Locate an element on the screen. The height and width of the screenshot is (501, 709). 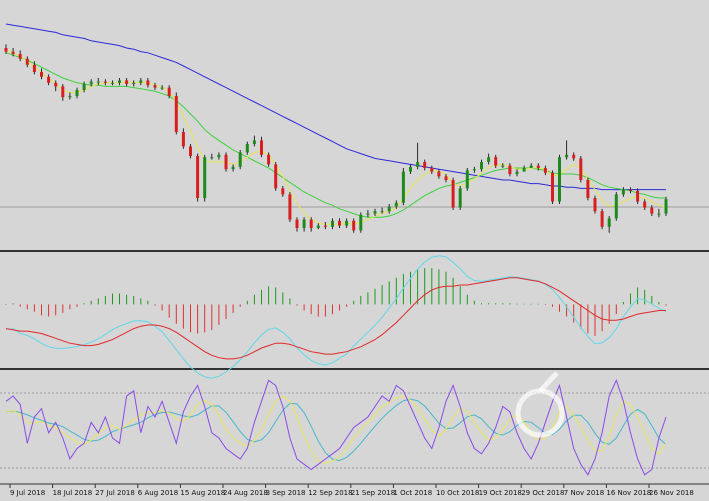
stoch-d-line is located at coordinates (336, 429).